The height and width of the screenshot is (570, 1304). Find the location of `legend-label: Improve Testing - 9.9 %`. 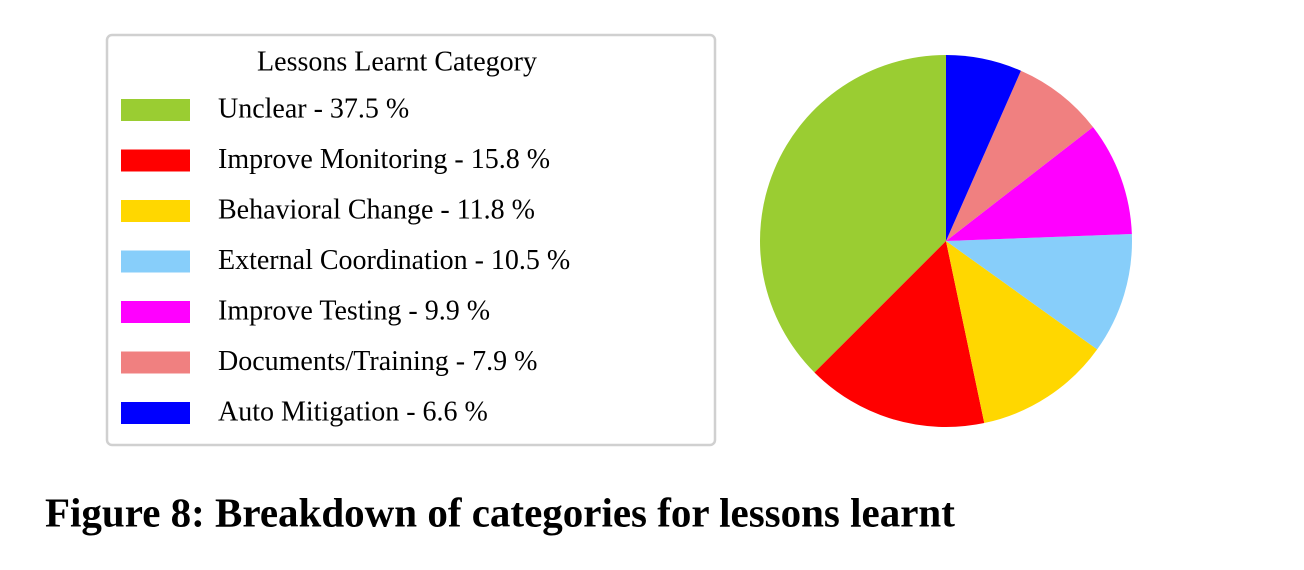

legend-label: Improve Testing - 9.9 % is located at coordinates (354, 310).